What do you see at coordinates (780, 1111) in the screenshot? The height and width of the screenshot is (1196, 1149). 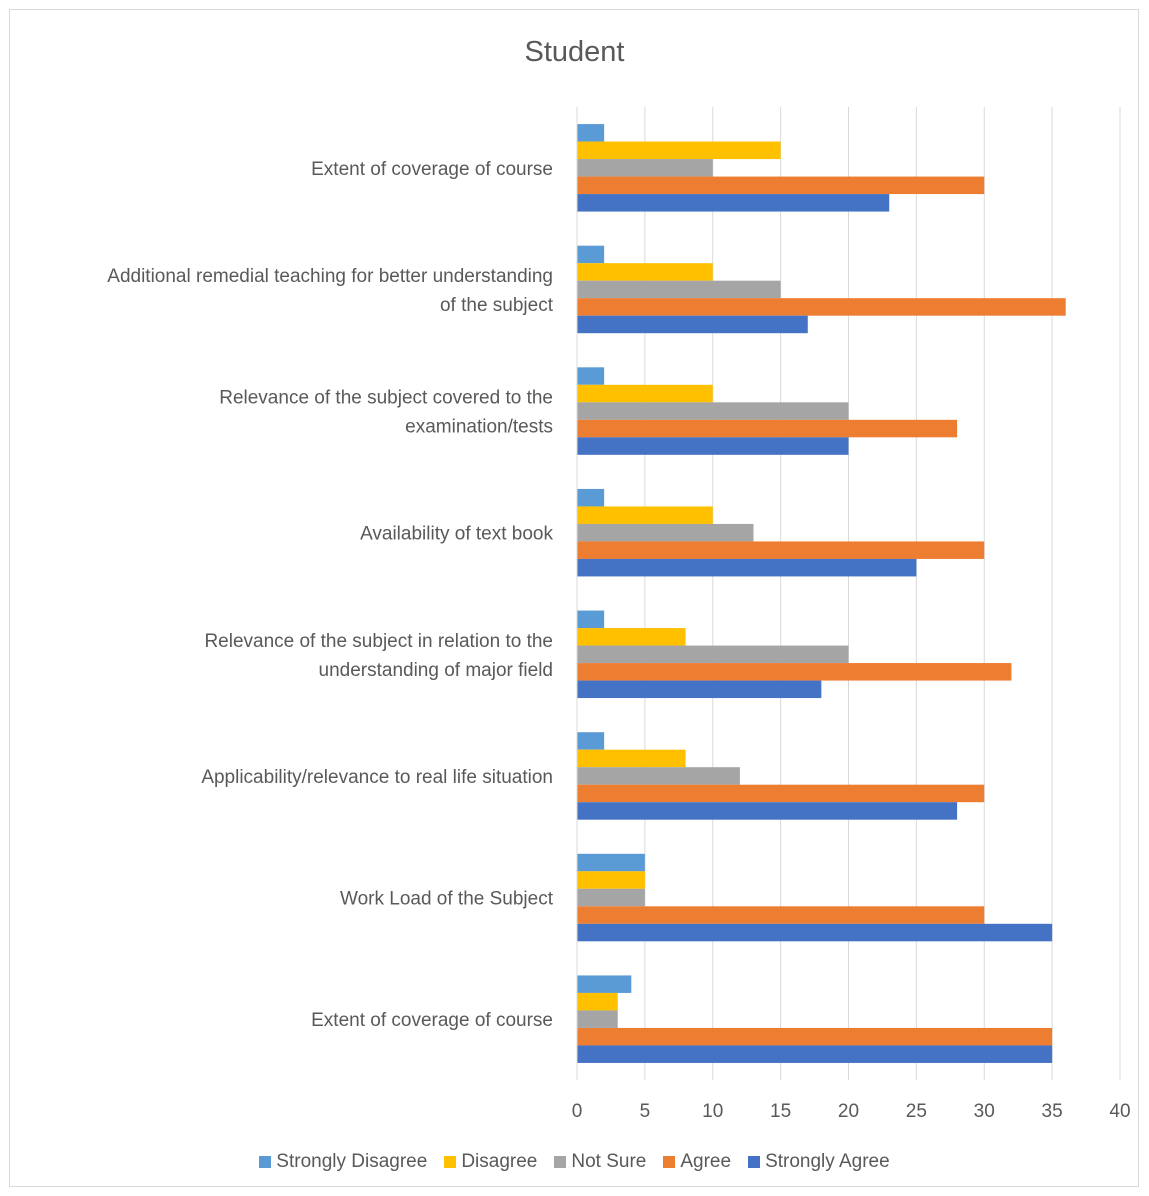 I see `x-tick-label: 15` at bounding box center [780, 1111].